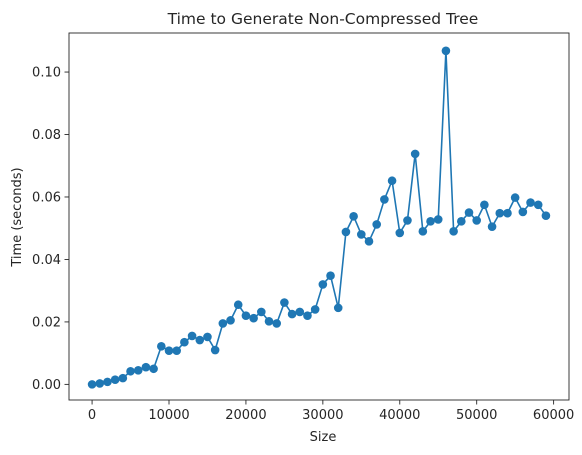  Describe the element at coordinates (46, 197) in the screenshot. I see `y-tick-label: 0.06` at that location.